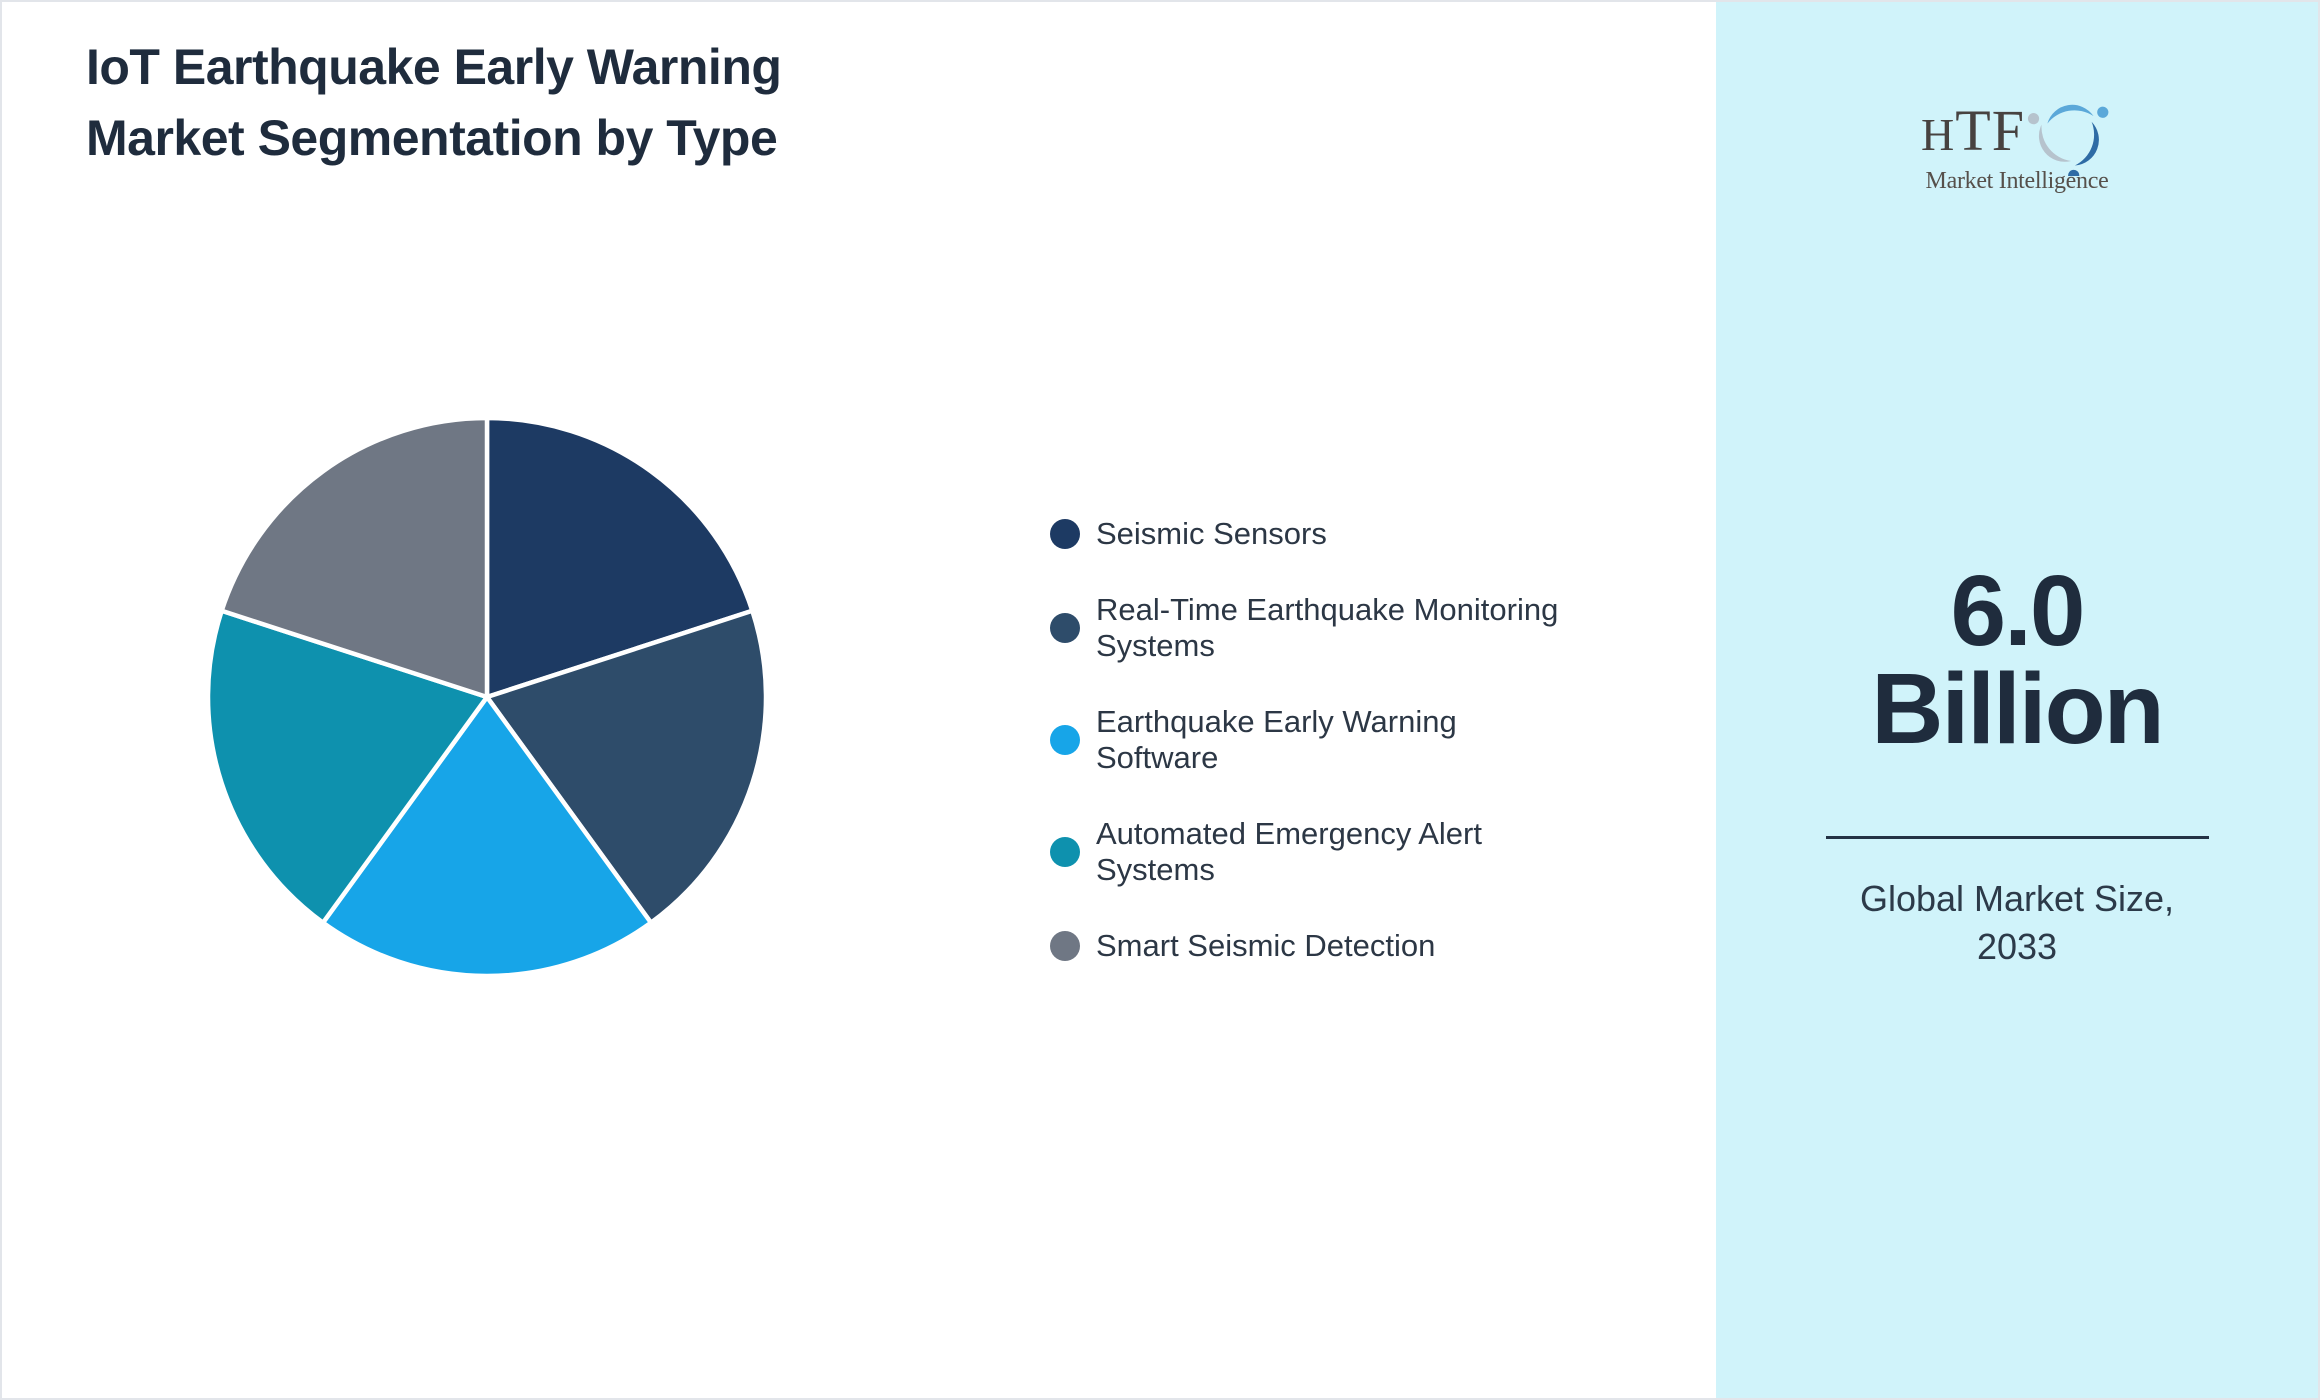 This screenshot has height=1400, width=2320. I want to click on pie-chart, so click(487, 697).